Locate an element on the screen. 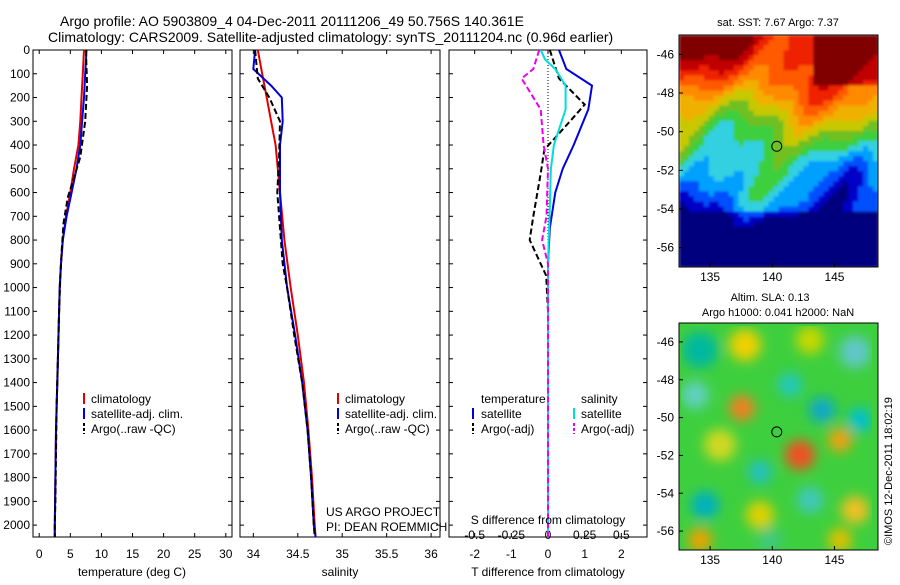  x-tick-label: 2 is located at coordinates (621, 554).